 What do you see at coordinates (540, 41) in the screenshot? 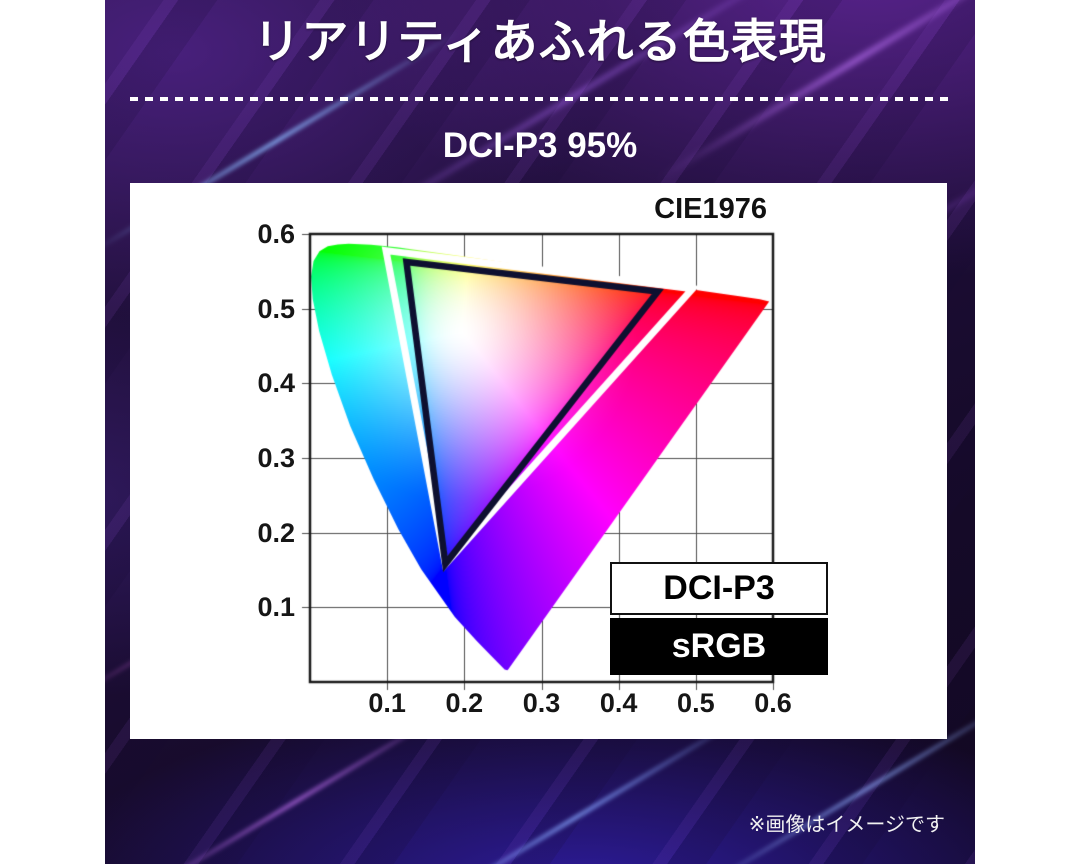
I see `page-title: リアリティあふれる色表現` at bounding box center [540, 41].